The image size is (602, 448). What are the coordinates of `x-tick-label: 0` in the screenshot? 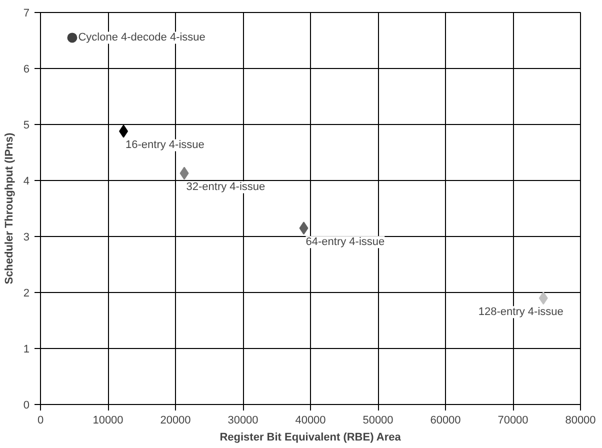 It's located at (40, 420).